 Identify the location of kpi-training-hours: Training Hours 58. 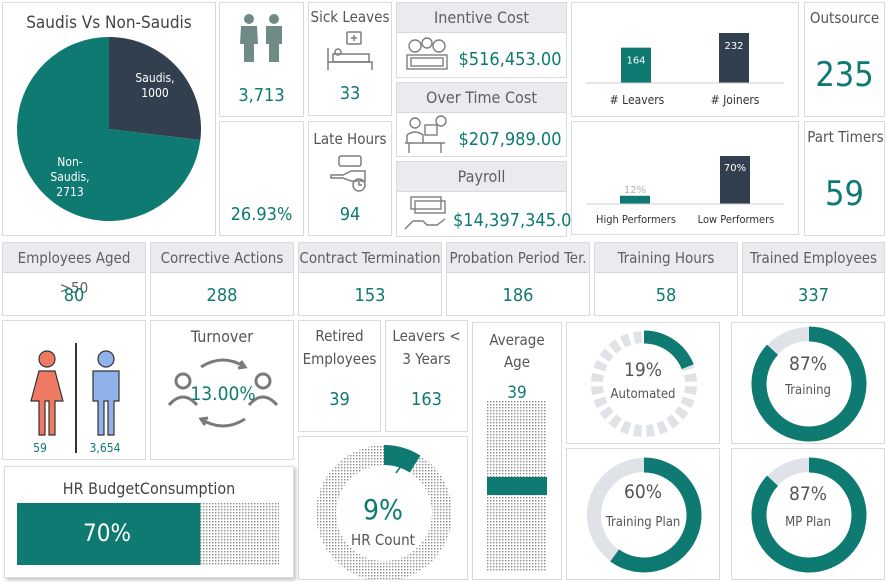
(666, 279).